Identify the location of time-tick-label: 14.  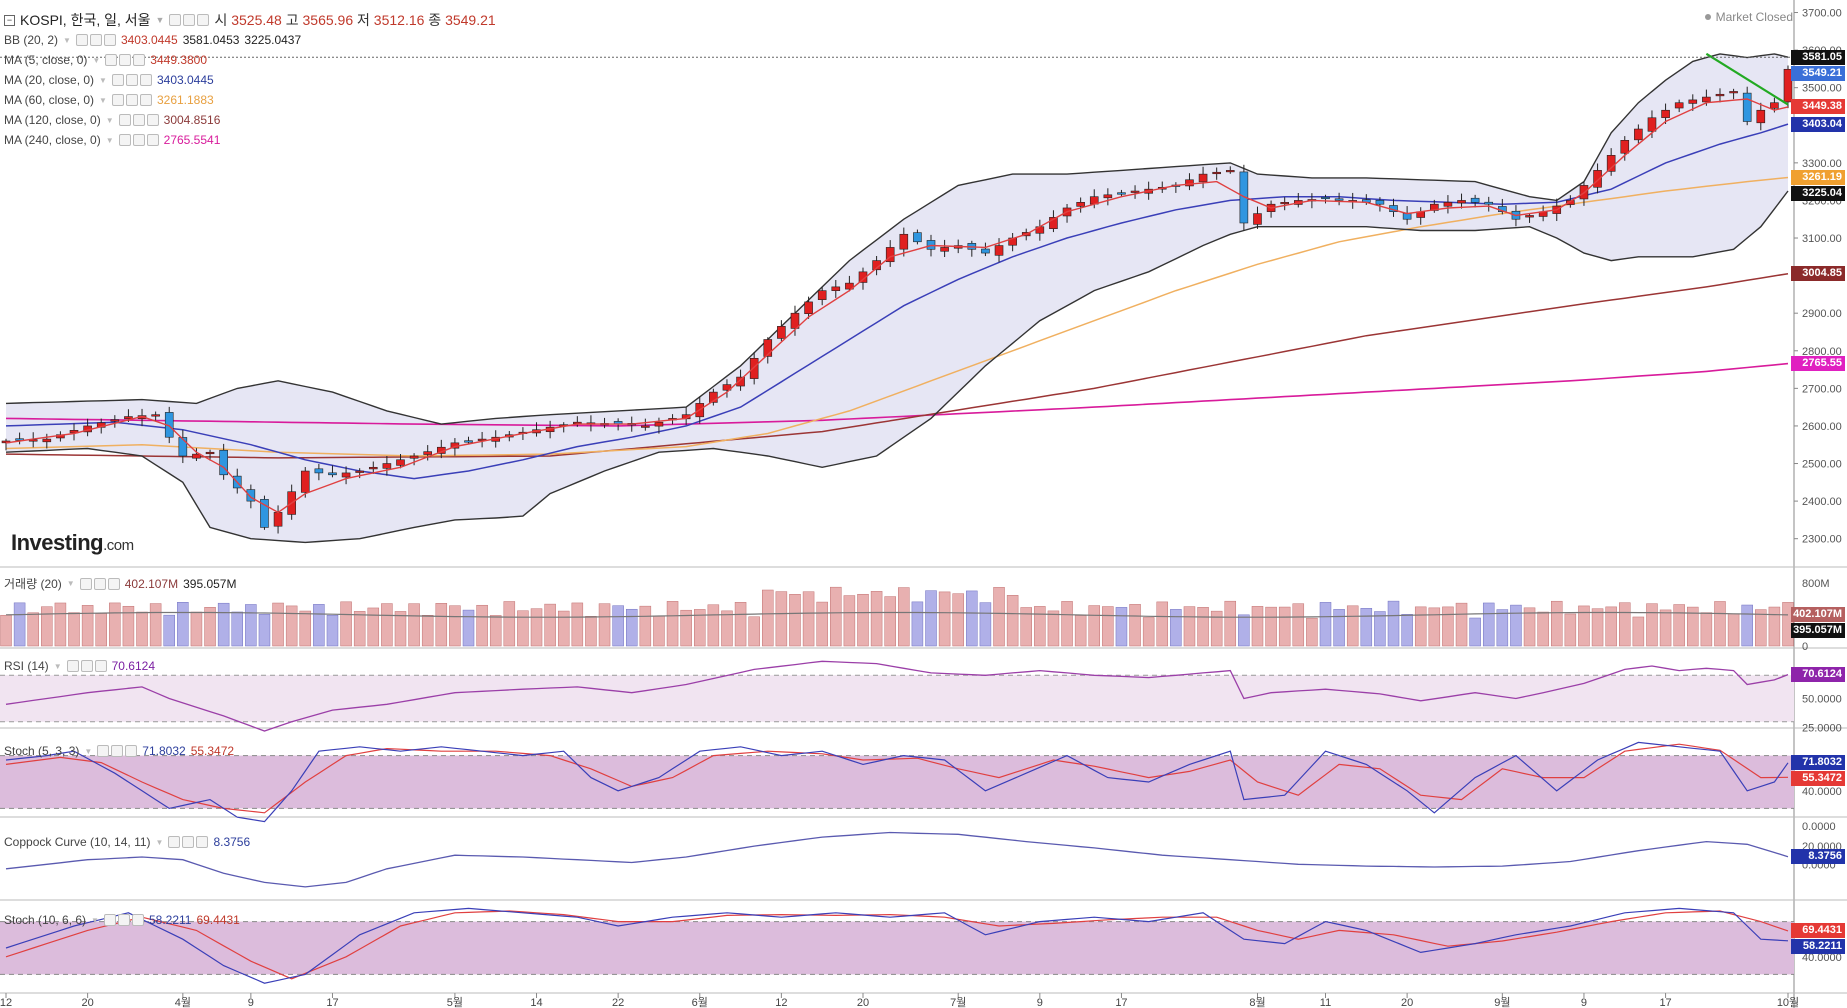
(536, 1002).